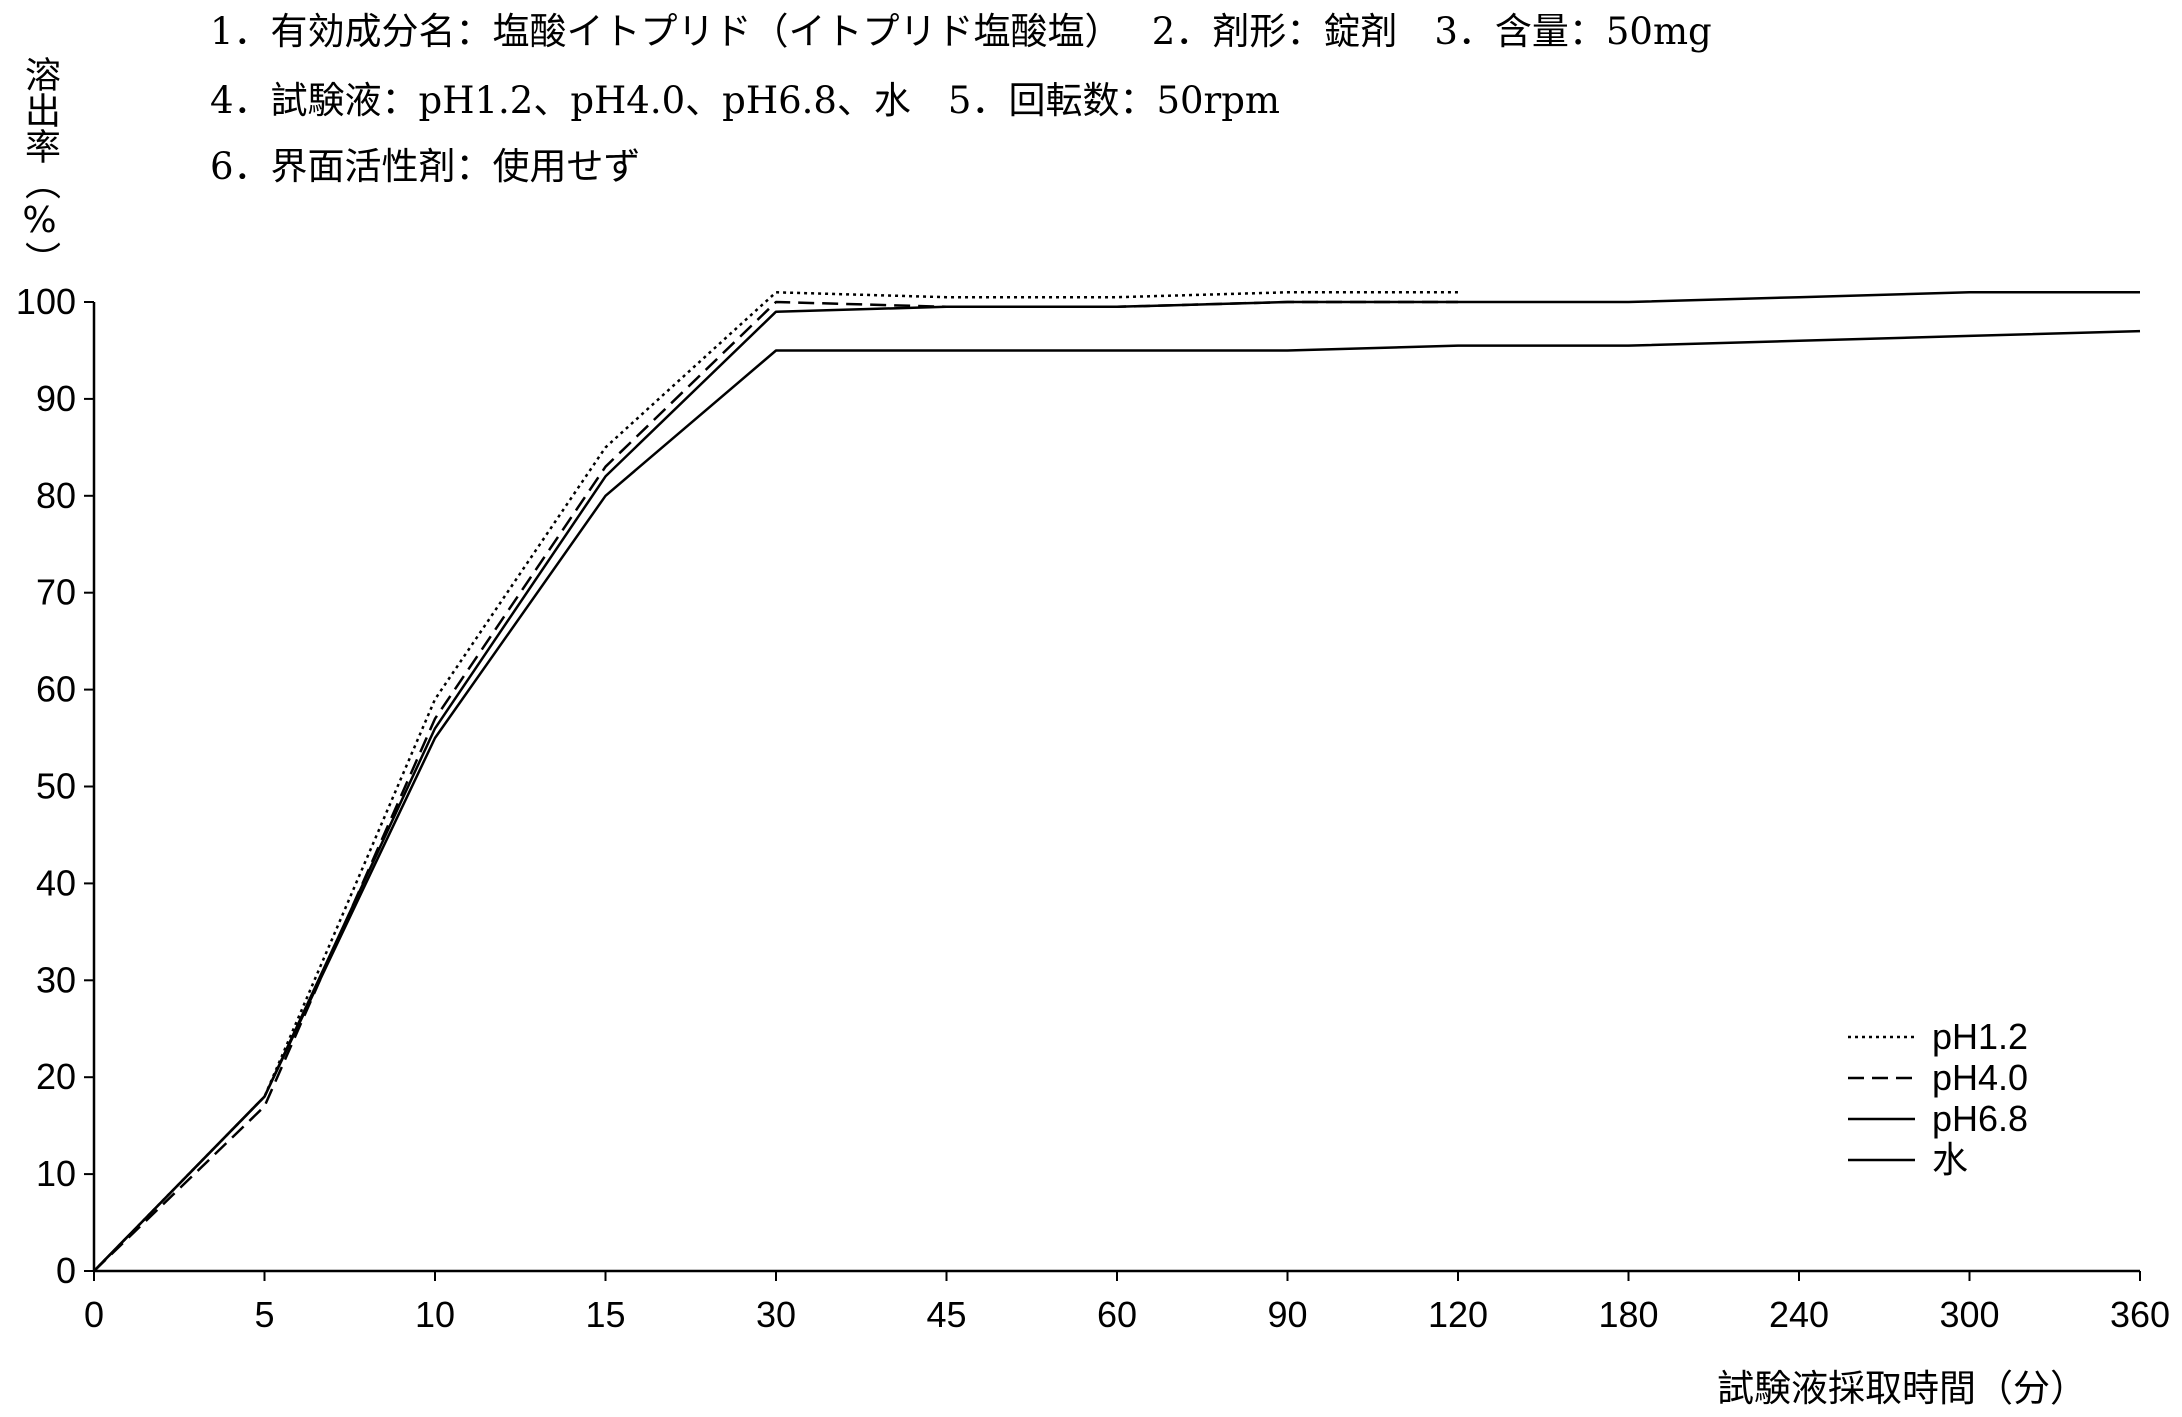 The height and width of the screenshot is (1417, 2182). What do you see at coordinates (605, 1314) in the screenshot?
I see `x-tick-label-15: 15` at bounding box center [605, 1314].